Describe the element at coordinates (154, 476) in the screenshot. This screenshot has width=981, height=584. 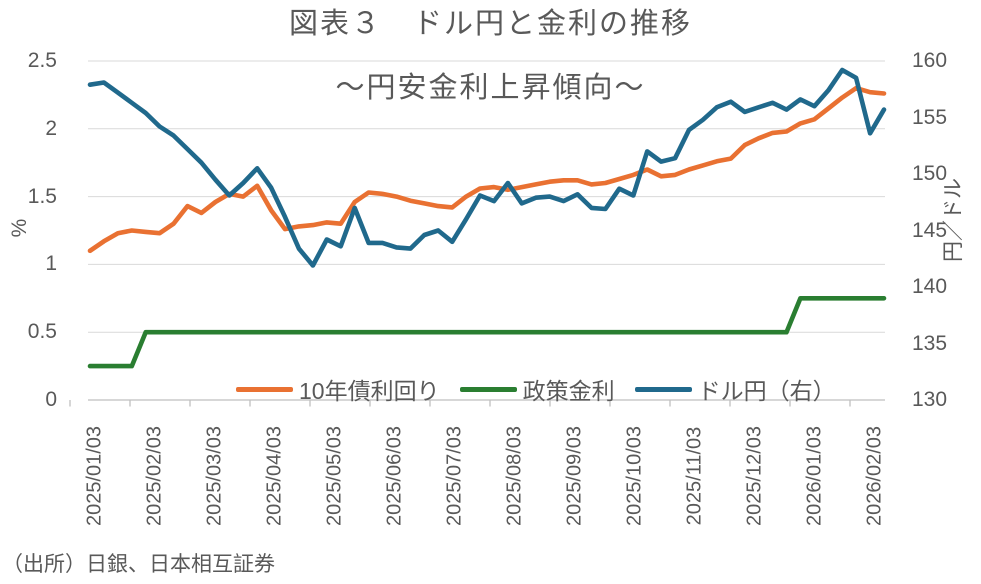
I see `x-axis-tick-label: 2025/02/03` at that location.